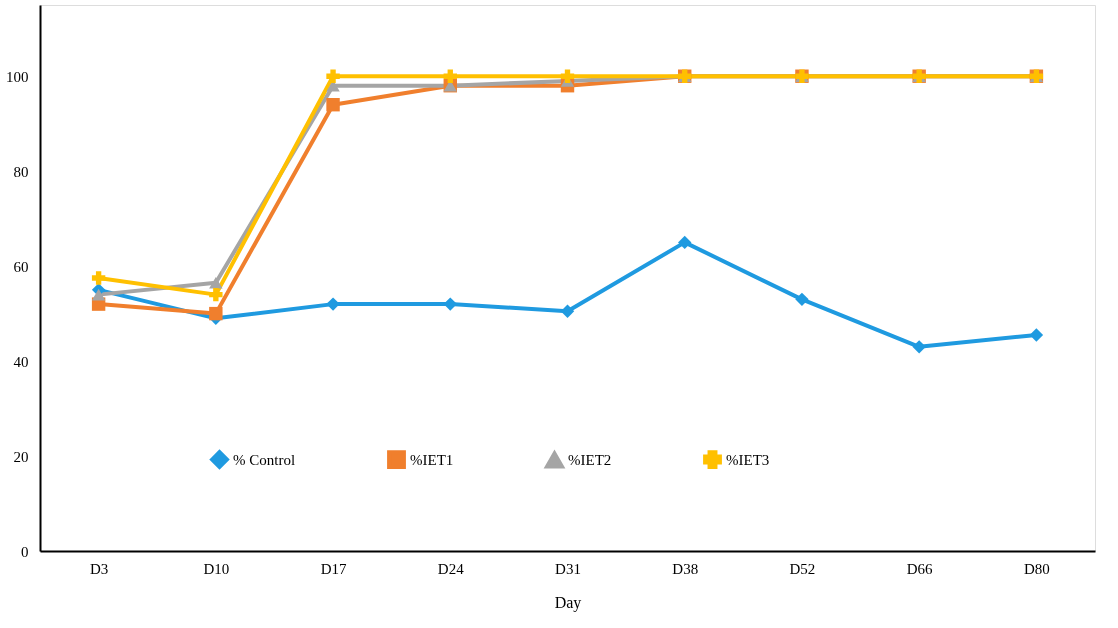 The width and height of the screenshot is (1118, 628). Describe the element at coordinates (748, 459) in the screenshot. I see `legend-label: %IET3` at that location.